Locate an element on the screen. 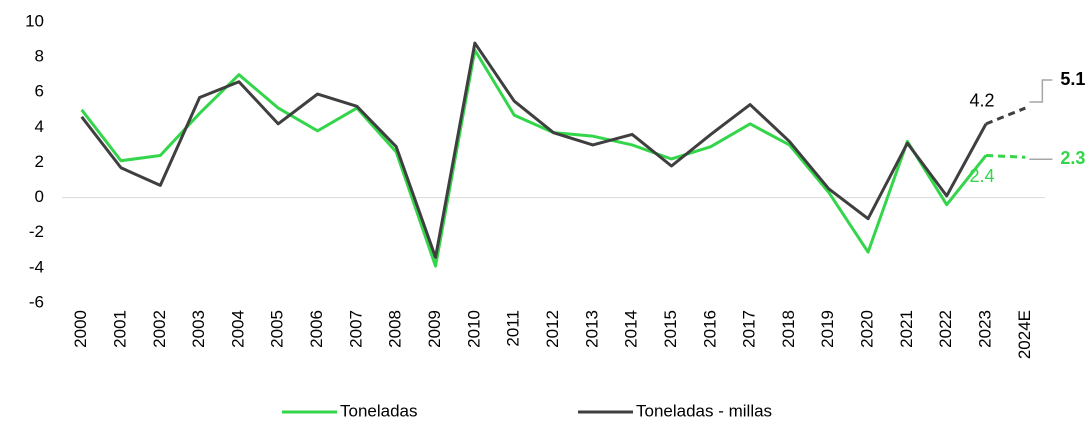 This screenshot has height=424, width=1089. x-tick-label: 2008 is located at coordinates (395, 329).